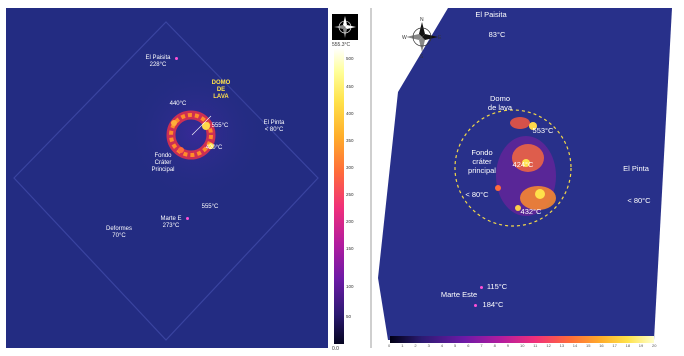 This screenshot has height=356, width=684. I want to click on right-scale-tick: 12, so click(548, 345).